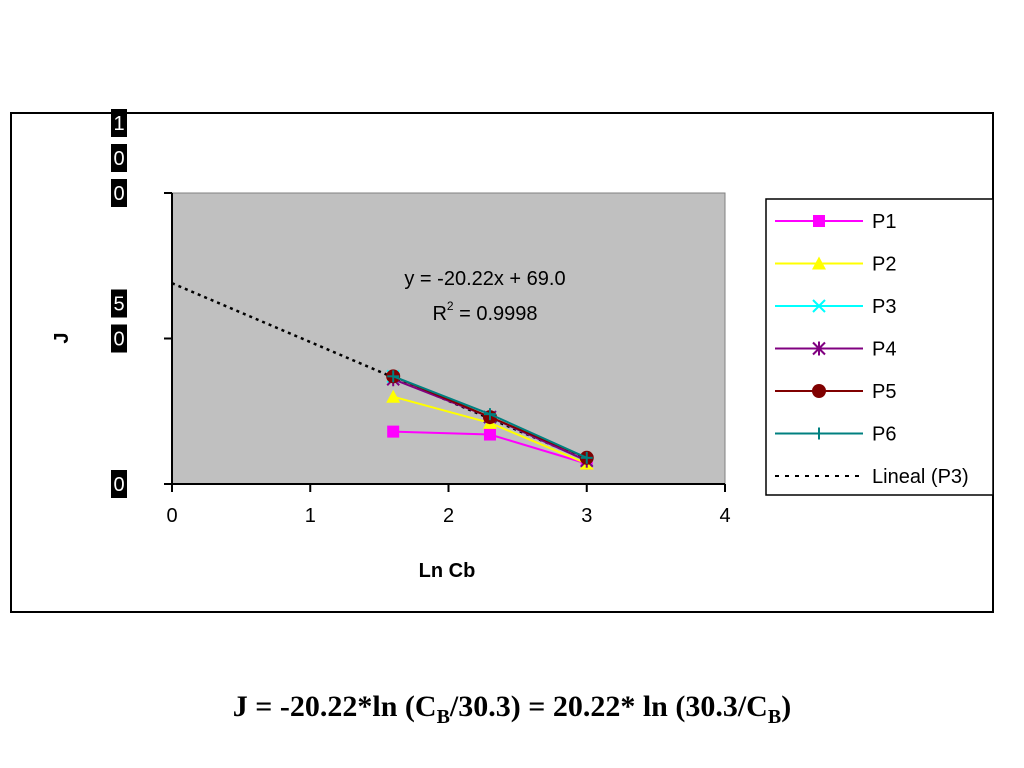 Image resolution: width=1024 pixels, height=768 pixels. I want to click on formula-part-3: ), so click(786, 706).